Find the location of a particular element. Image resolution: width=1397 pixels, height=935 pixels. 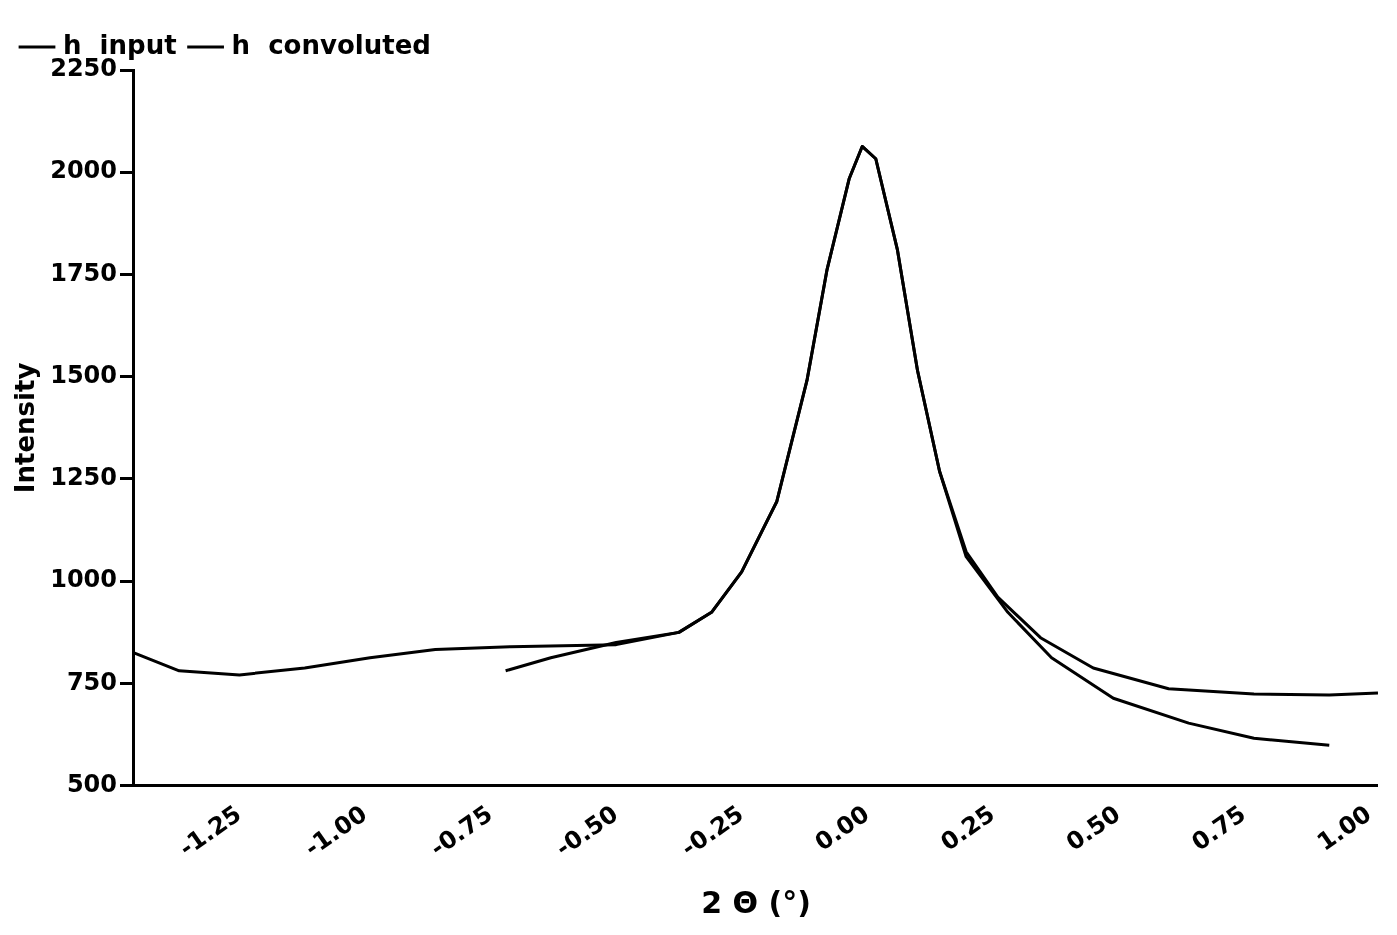

y-tick-label: 1750 is located at coordinates (83, 272).